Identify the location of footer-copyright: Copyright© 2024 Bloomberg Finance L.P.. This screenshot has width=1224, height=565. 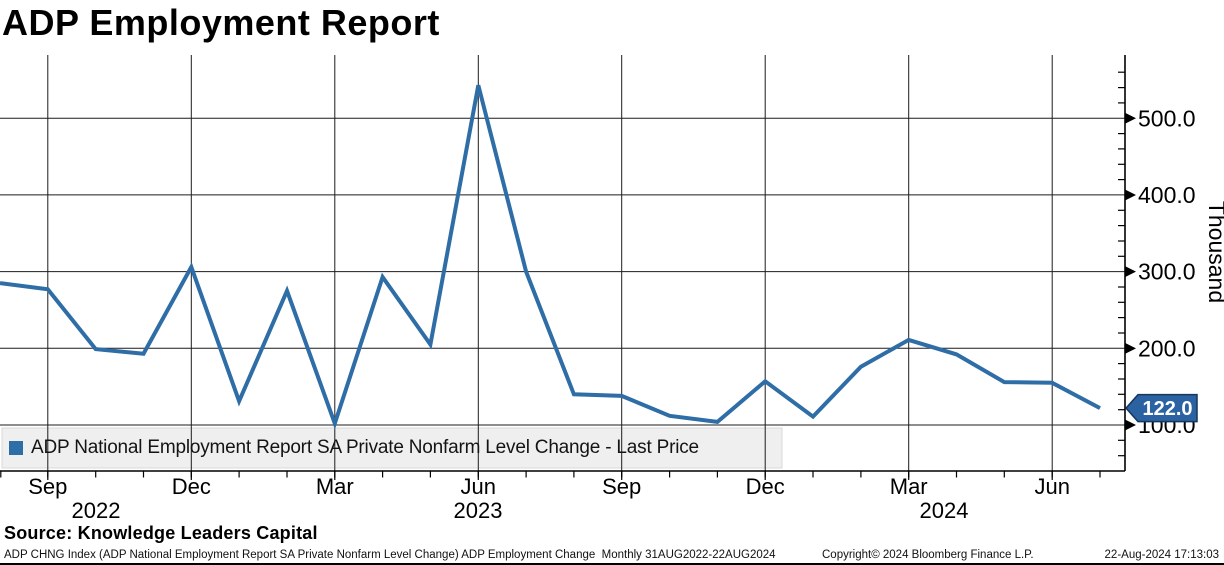
(928, 555).